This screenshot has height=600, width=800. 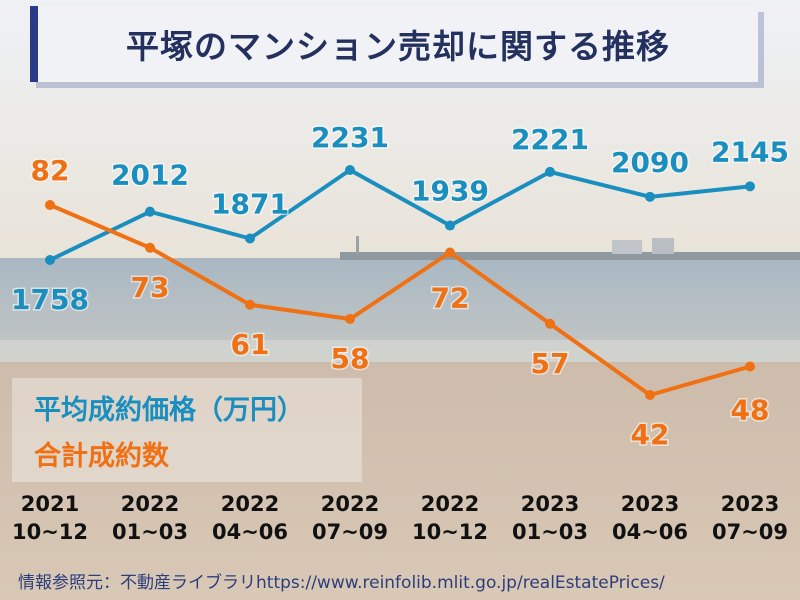 I want to click on data-label: 1758, so click(x=50, y=299).